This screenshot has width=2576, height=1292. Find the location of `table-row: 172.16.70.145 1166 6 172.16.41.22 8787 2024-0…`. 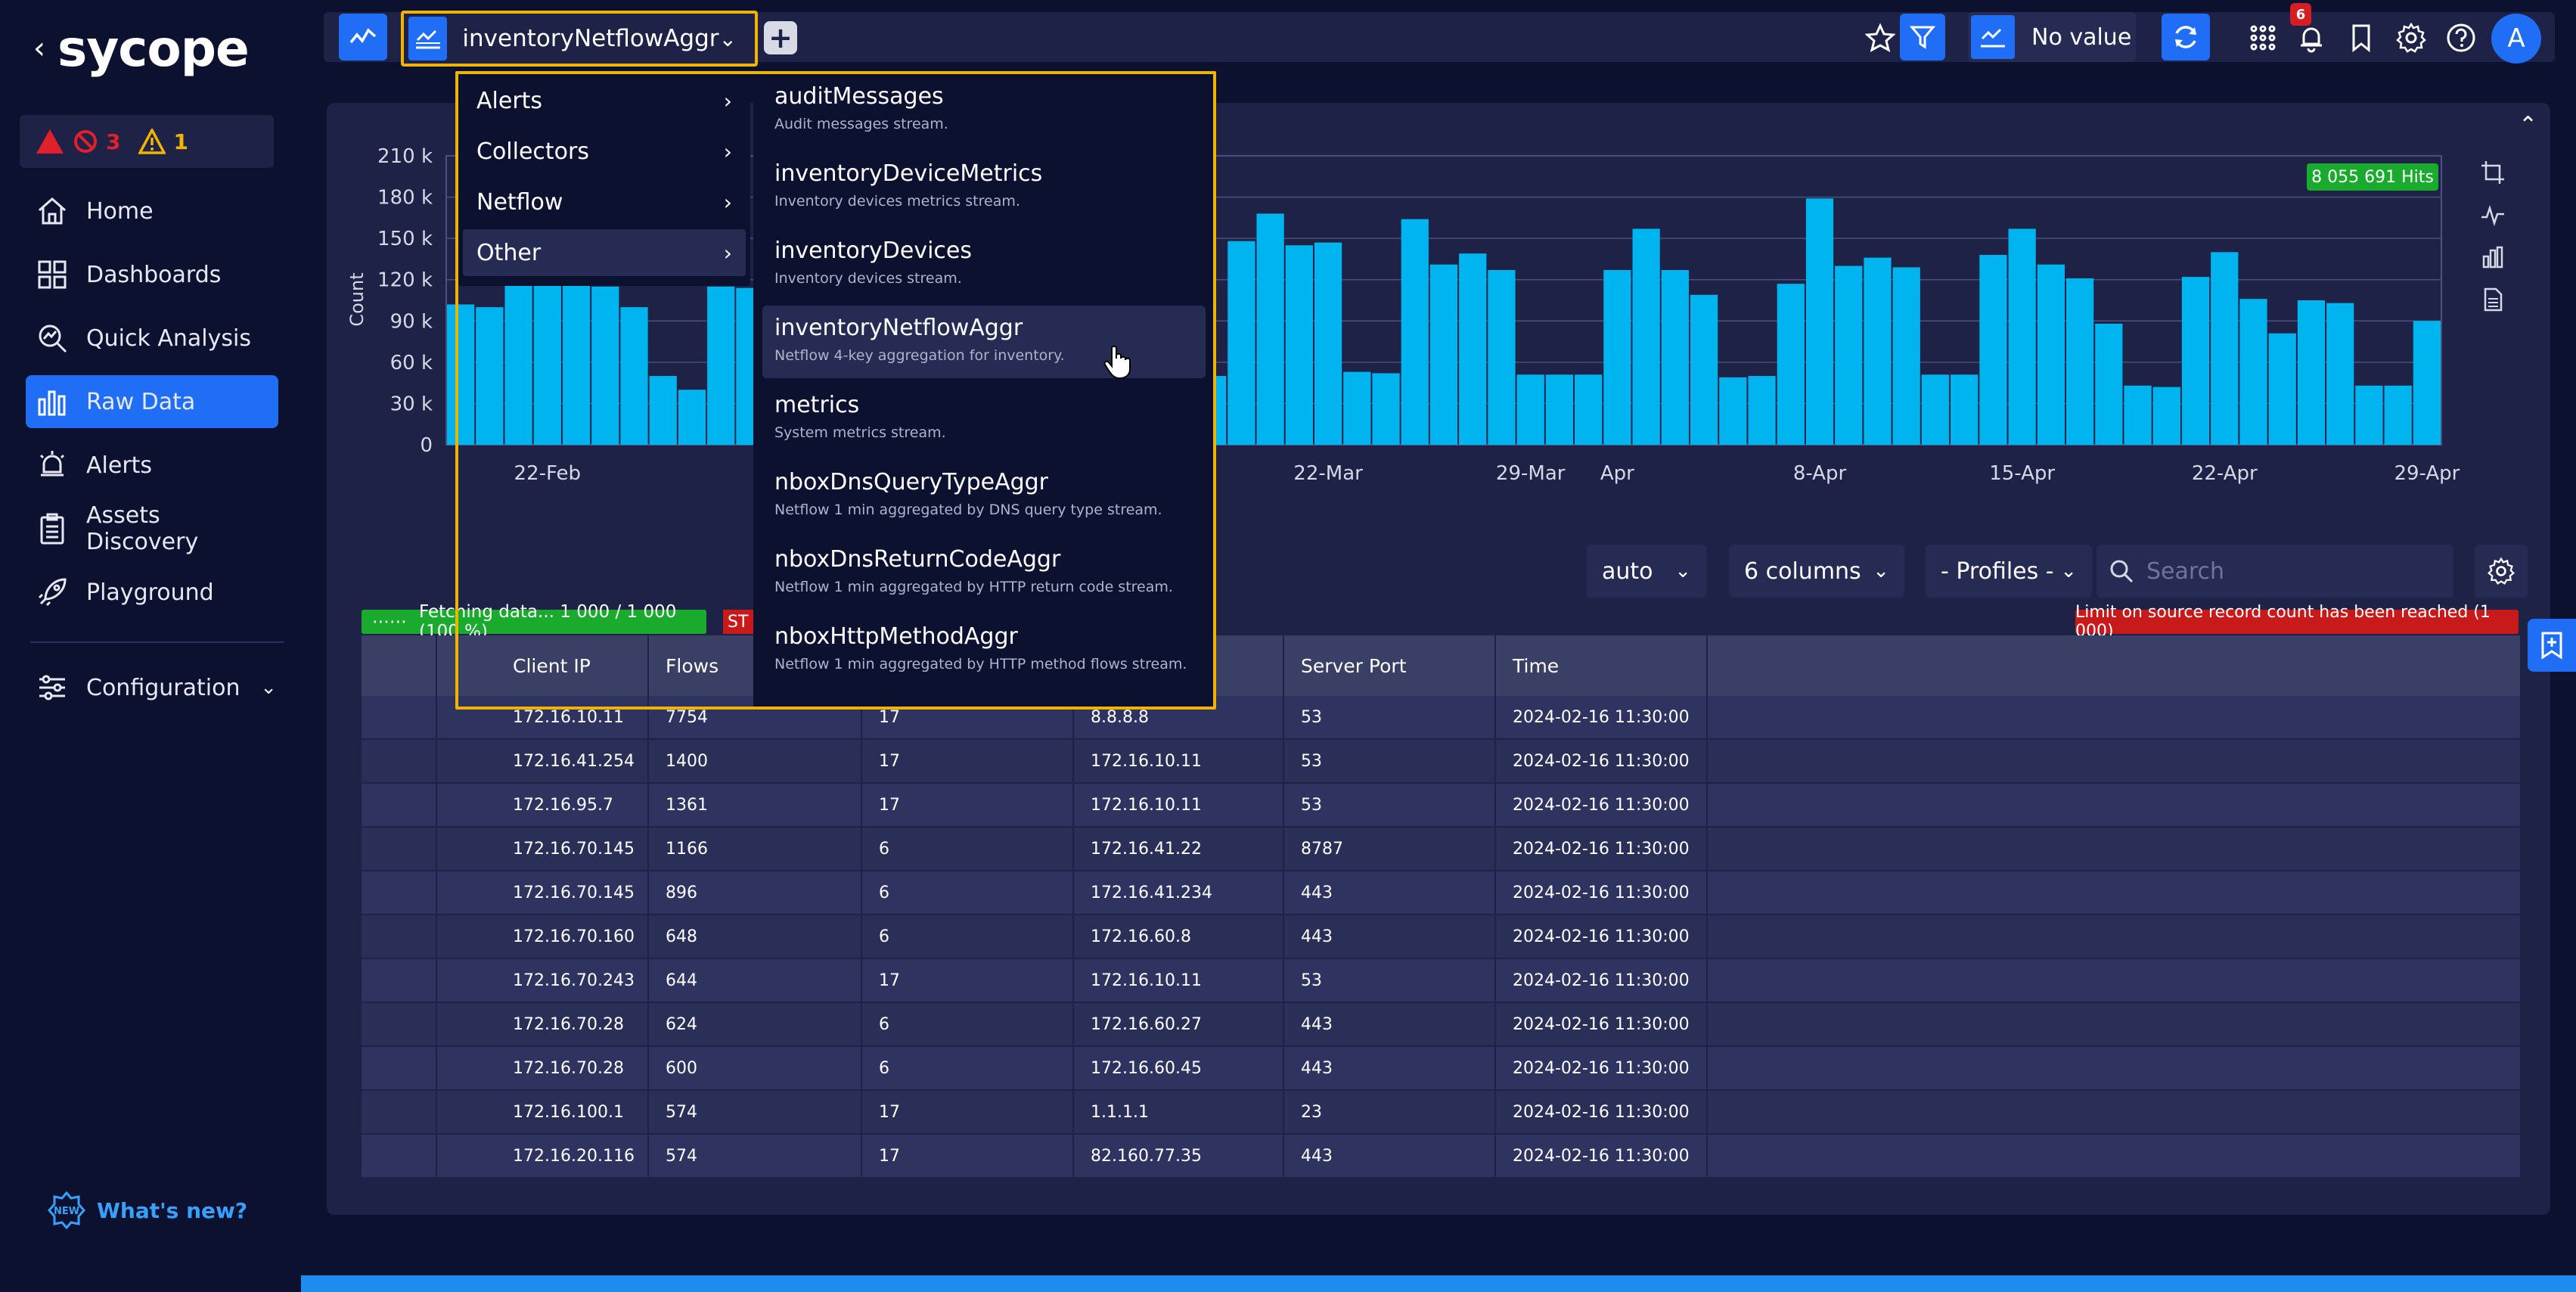

table-row: 172.16.70.145 1166 6 172.16.41.22 8787 2024-0… is located at coordinates (1441, 849).